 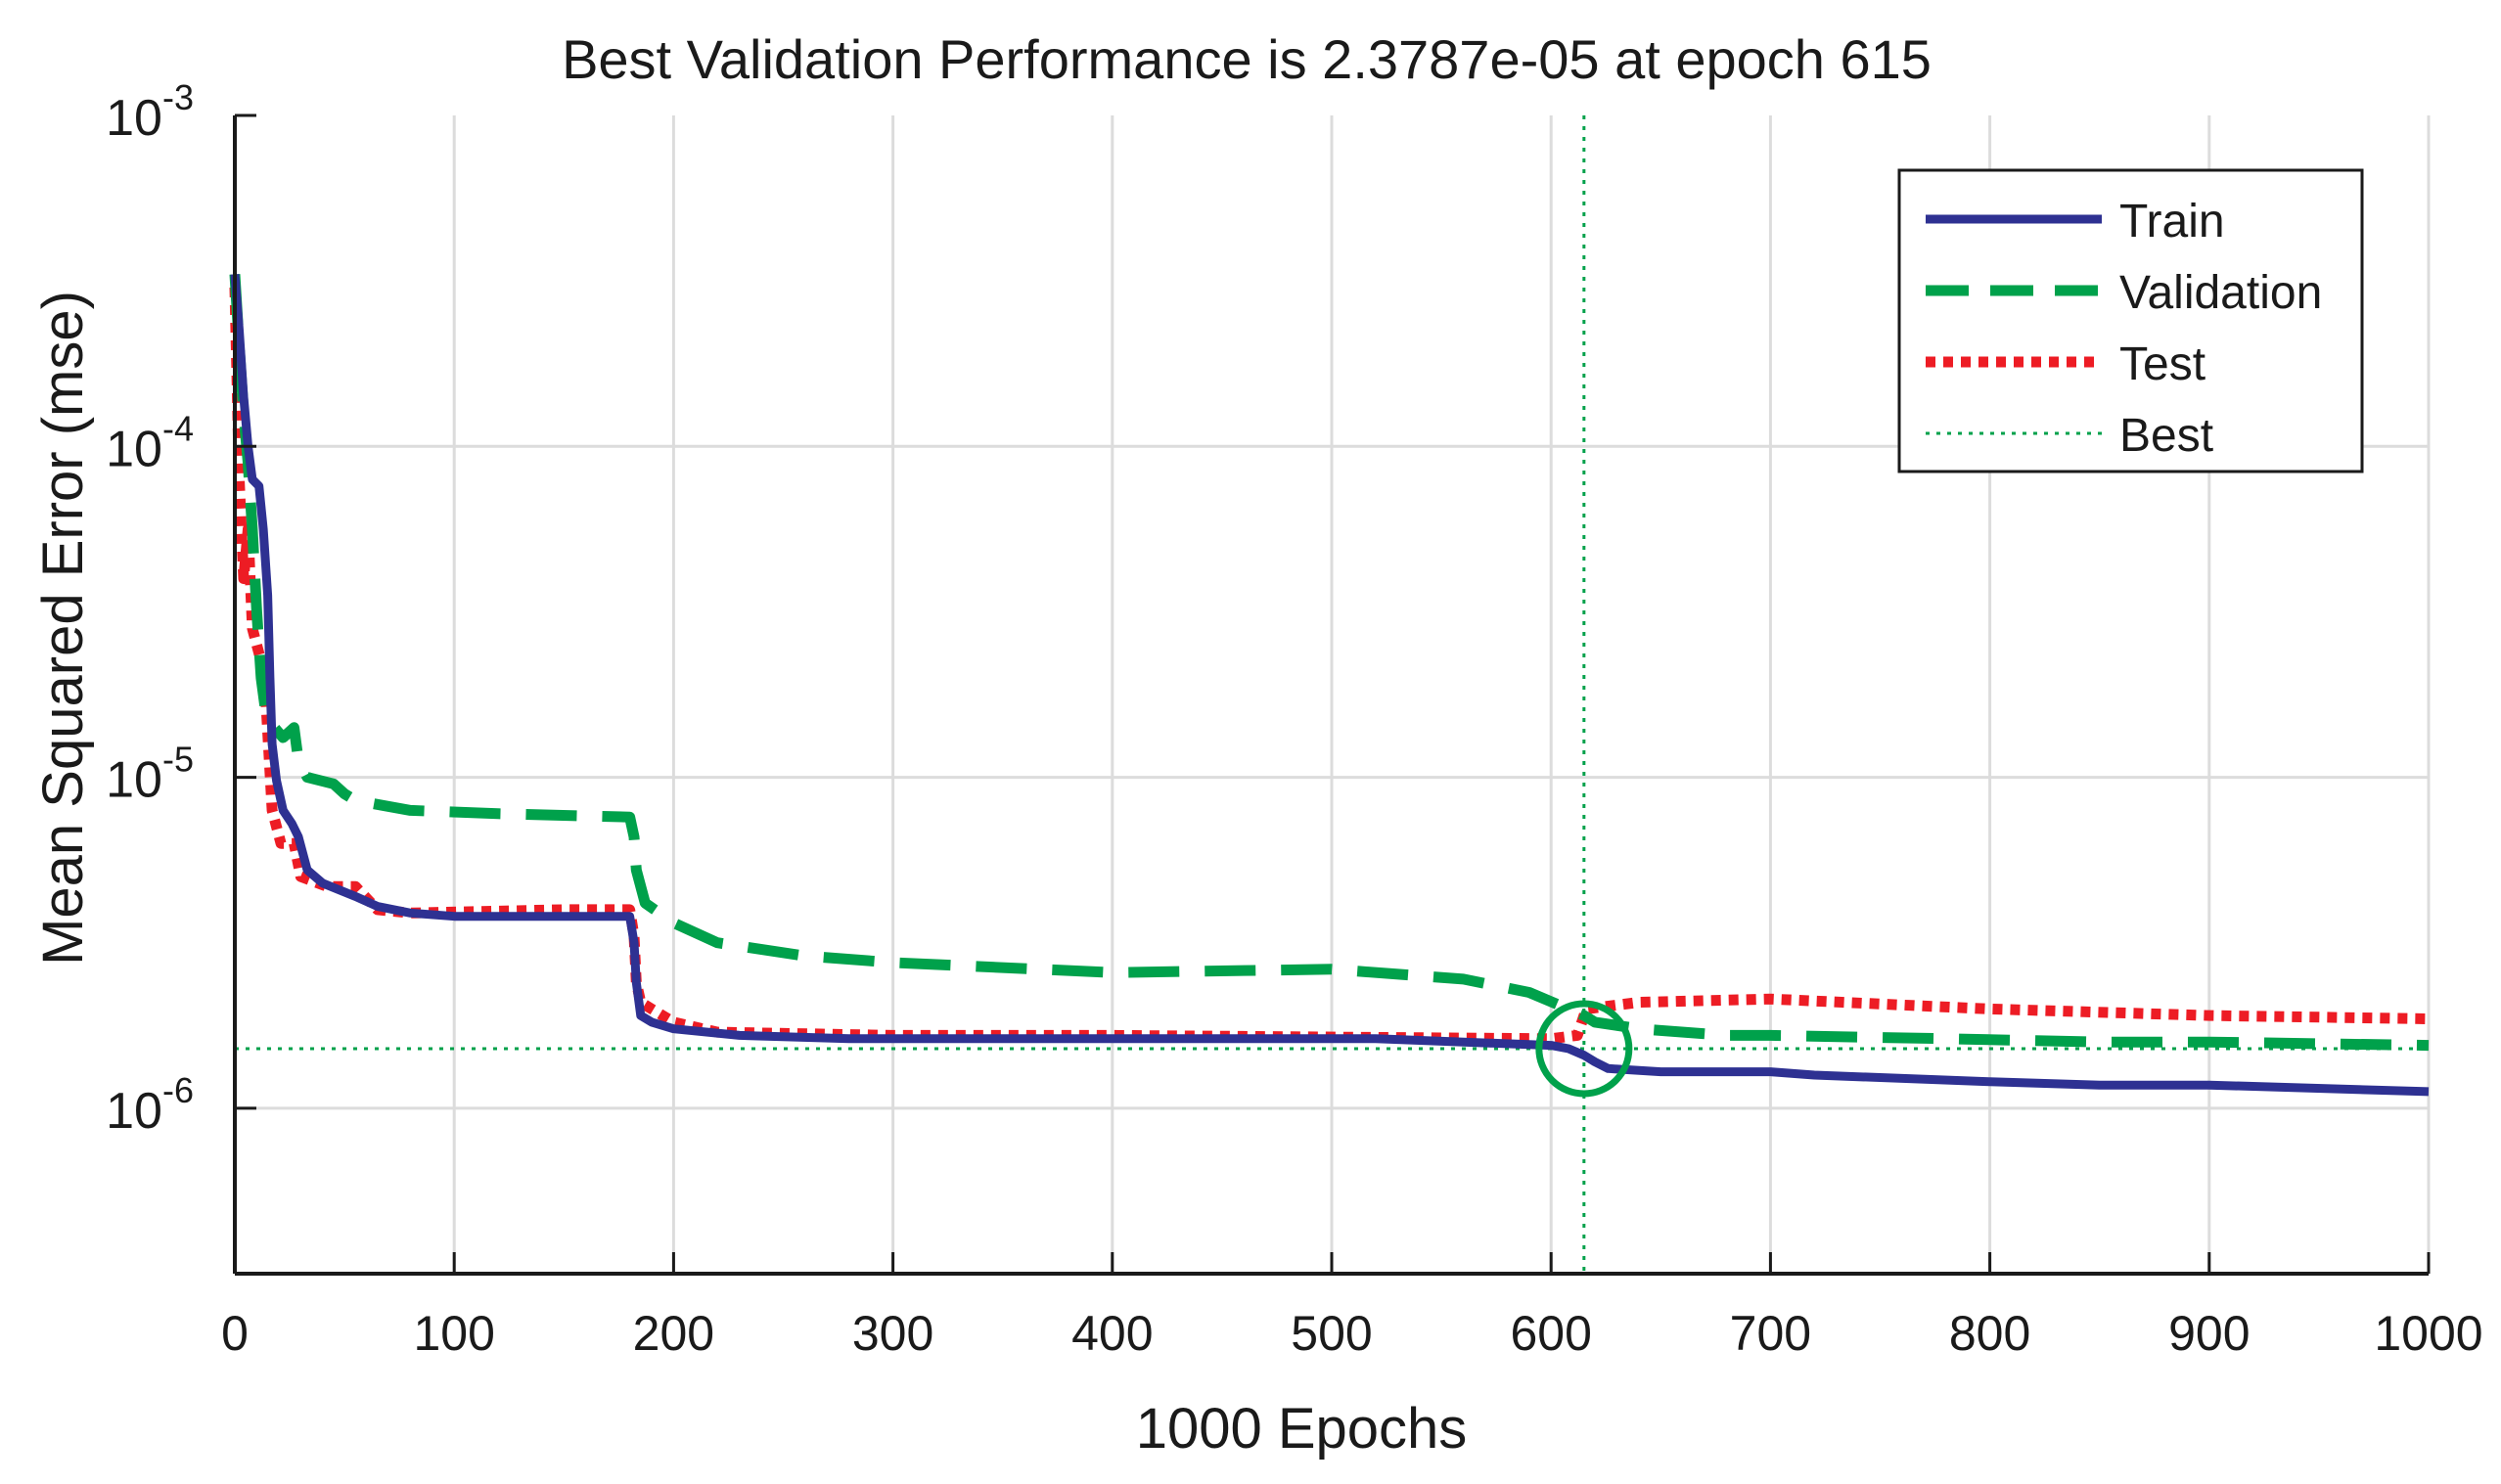 I want to click on y-tick-label: 10⁻⁶, so click(x=150, y=1105).